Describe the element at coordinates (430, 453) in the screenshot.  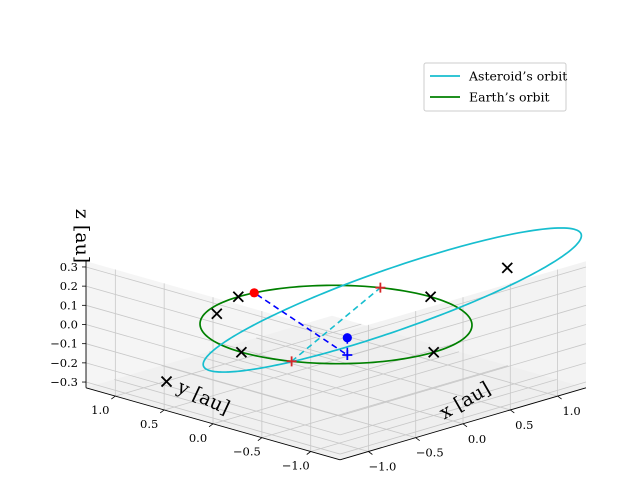
I see `x-tick-label-1: −0.5` at that location.